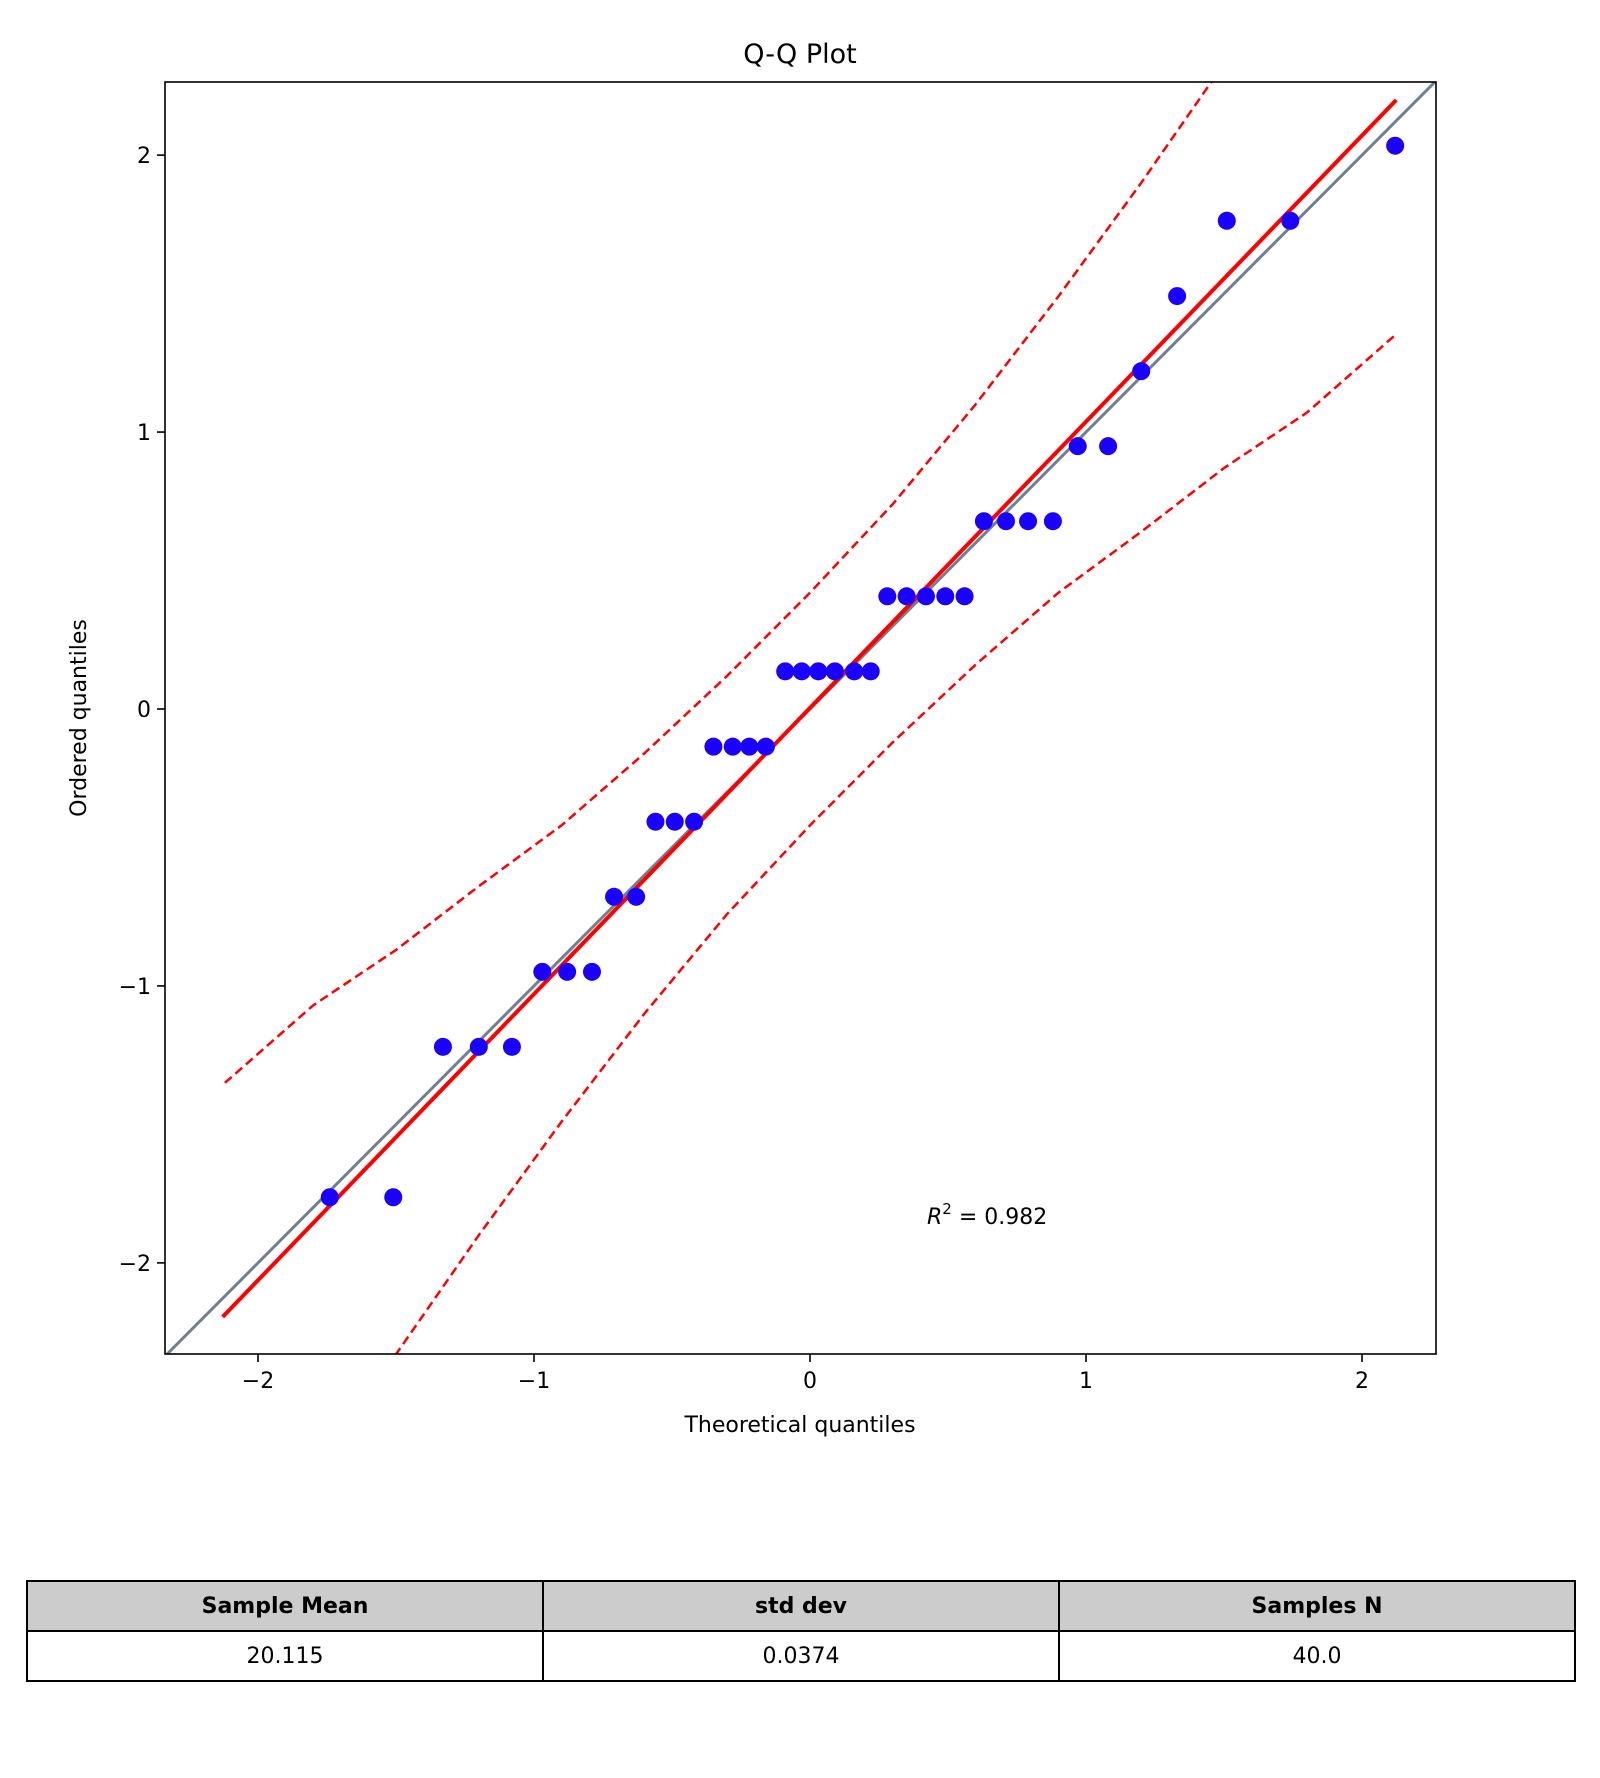 The width and height of the screenshot is (1600, 1778). I want to click on table-row: 20.115 0.0374 40.0, so click(801, 1656).